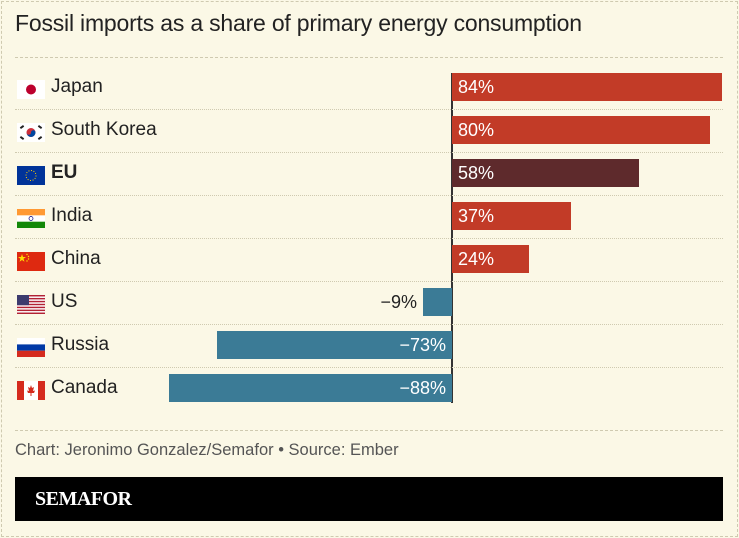 This screenshot has width=739, height=538. I want to click on bar-eu, so click(545, 173).